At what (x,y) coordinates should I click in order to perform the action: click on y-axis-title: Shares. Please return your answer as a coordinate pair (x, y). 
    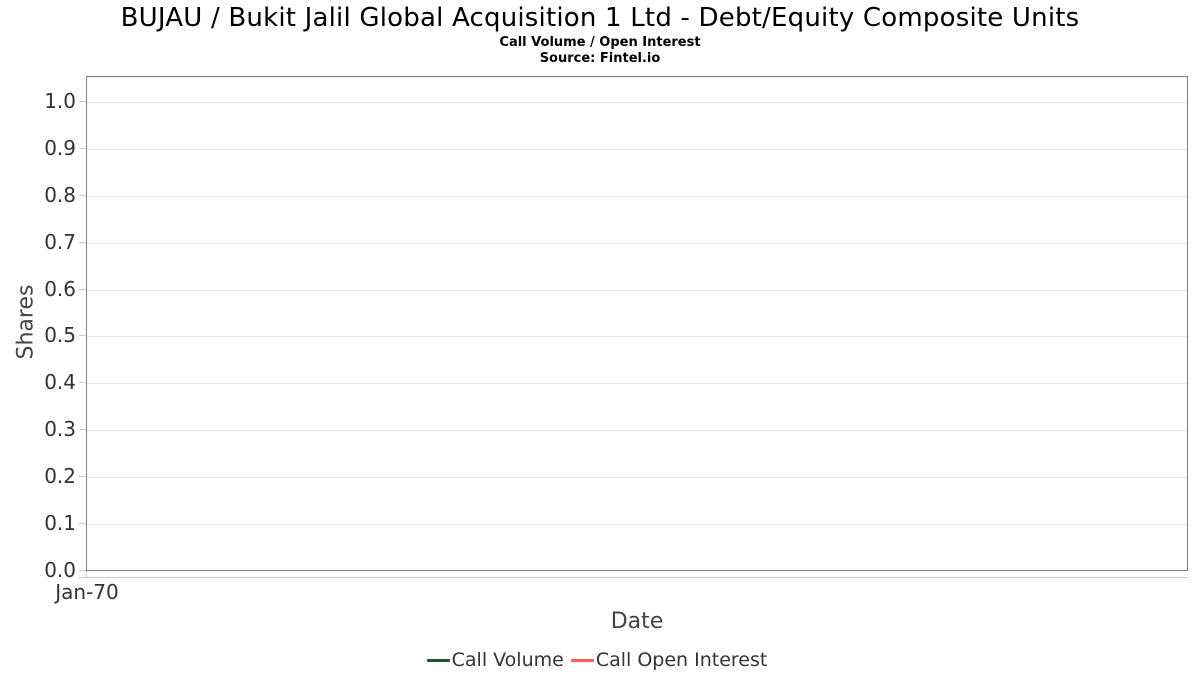
    Looking at the image, I should click on (26, 322).